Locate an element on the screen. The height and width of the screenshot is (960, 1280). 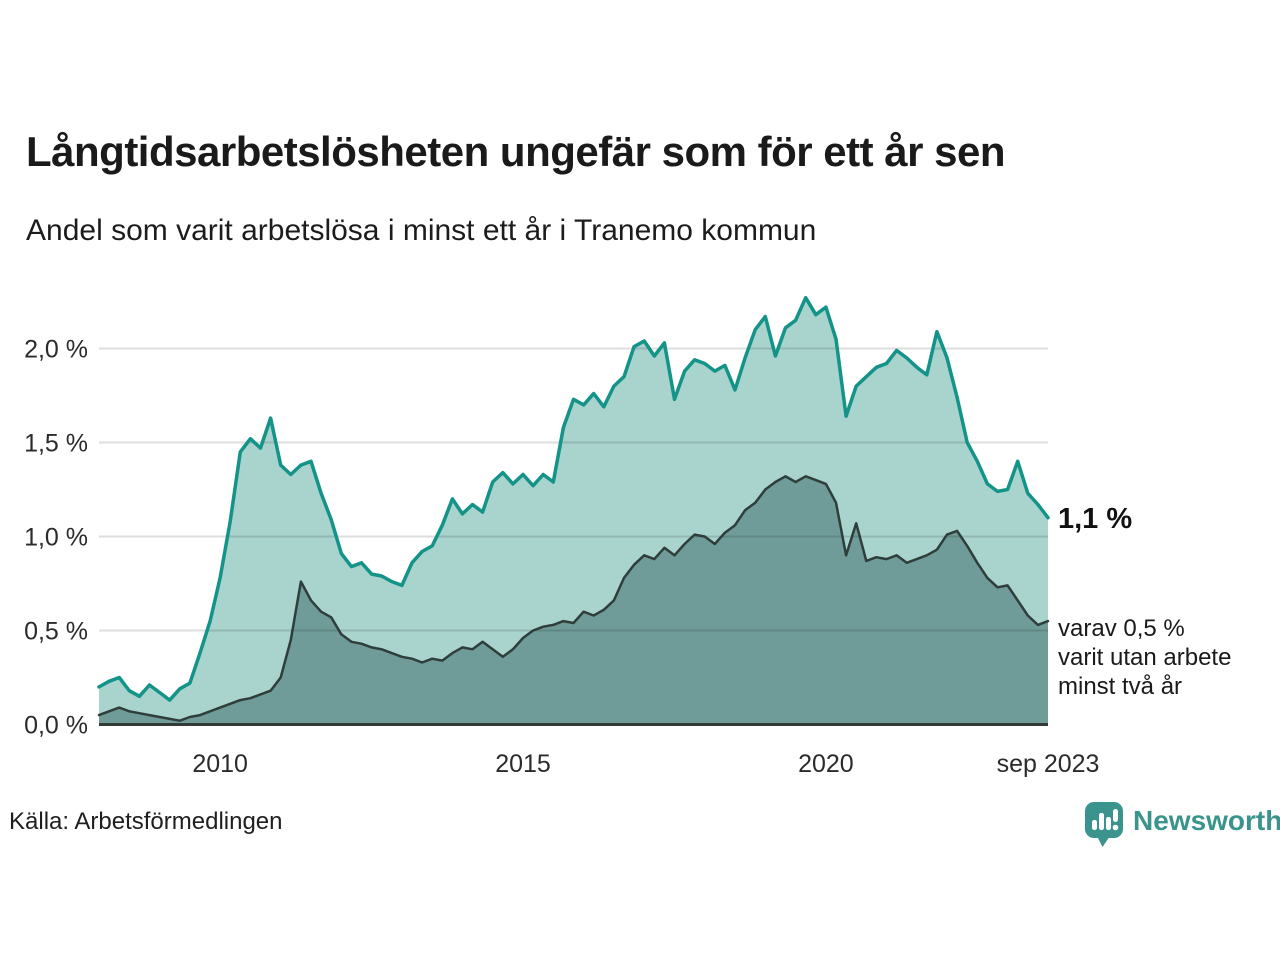
y-axis-label: 1,5 % is located at coordinates (56, 444).